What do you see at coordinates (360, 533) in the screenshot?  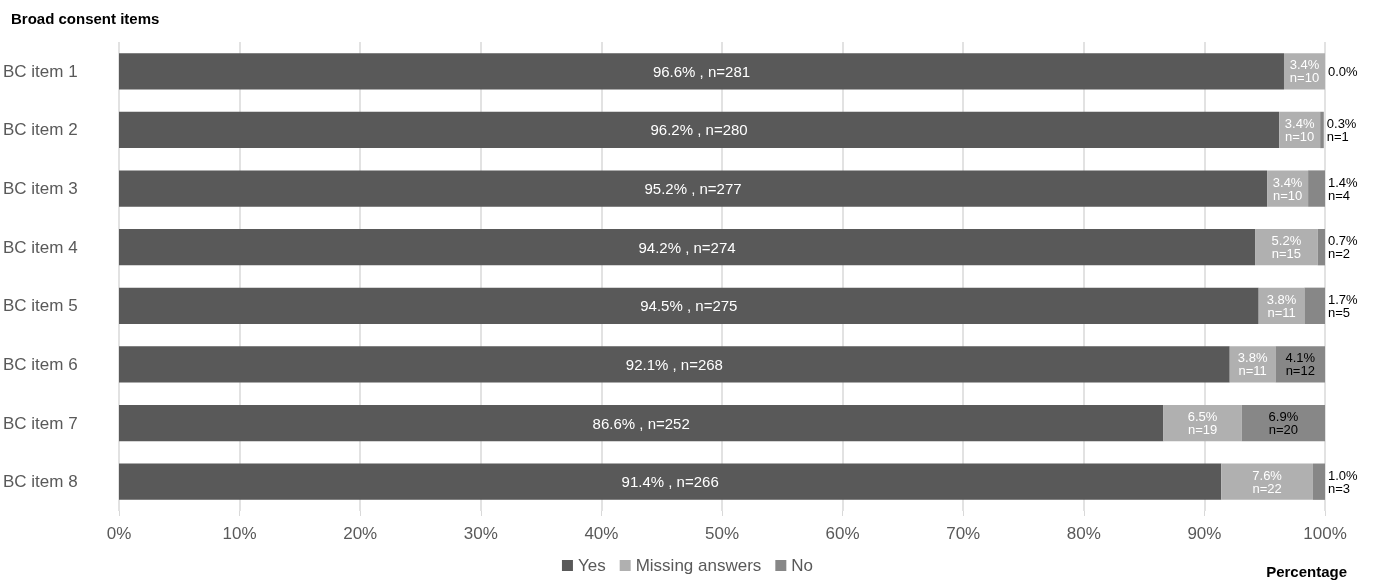 I see `x-tick-label: 20%` at bounding box center [360, 533].